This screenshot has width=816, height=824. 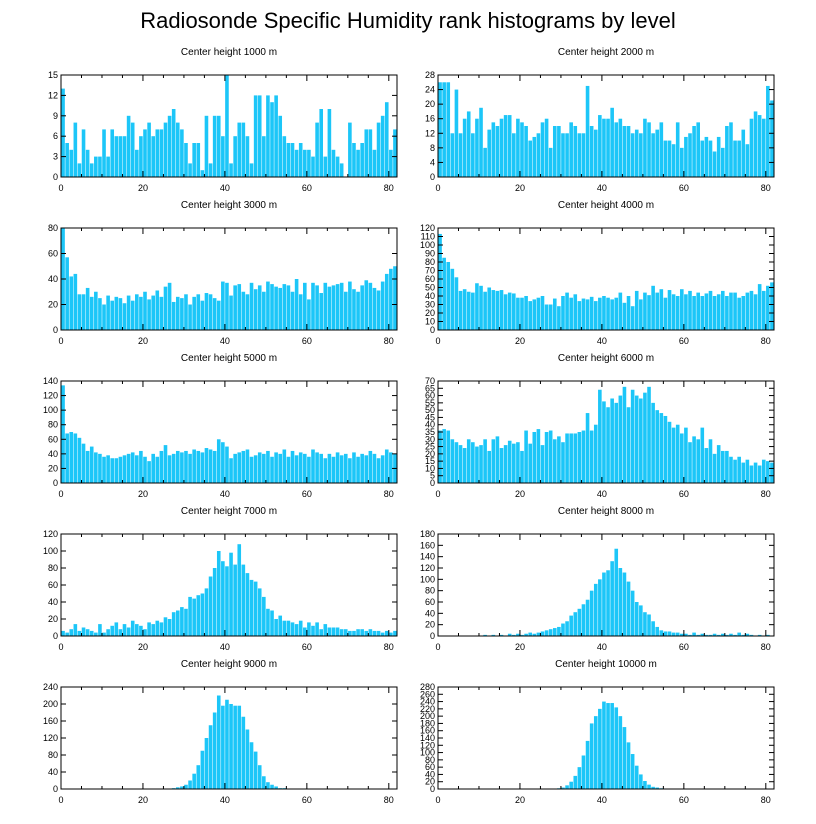 What do you see at coordinates (307, 341) in the screenshot?
I see `x-tick-label: 60` at bounding box center [307, 341].